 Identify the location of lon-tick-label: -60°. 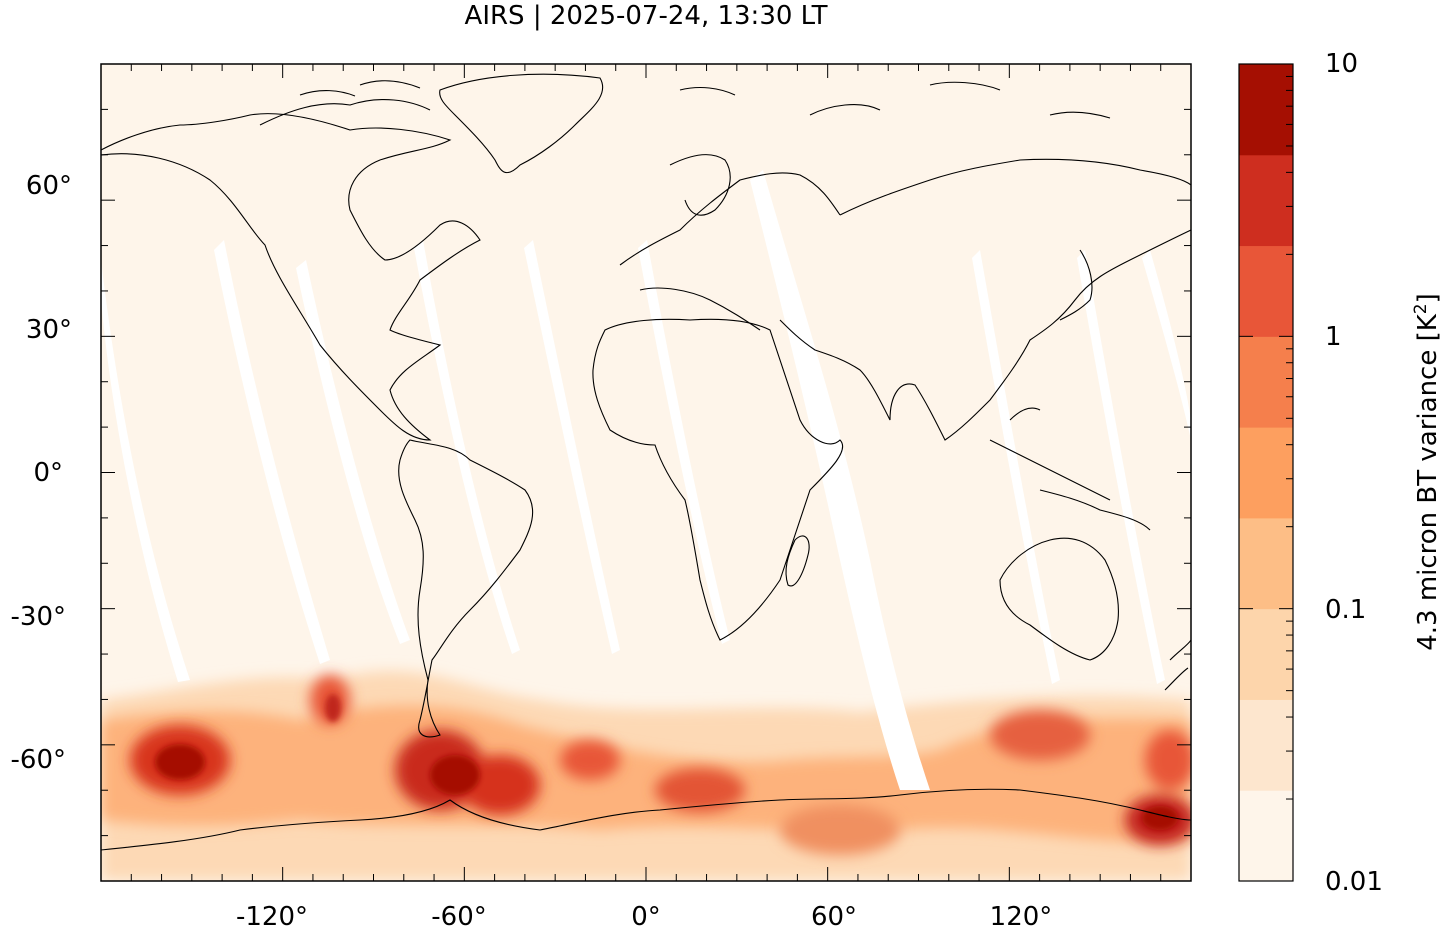
(458, 916).